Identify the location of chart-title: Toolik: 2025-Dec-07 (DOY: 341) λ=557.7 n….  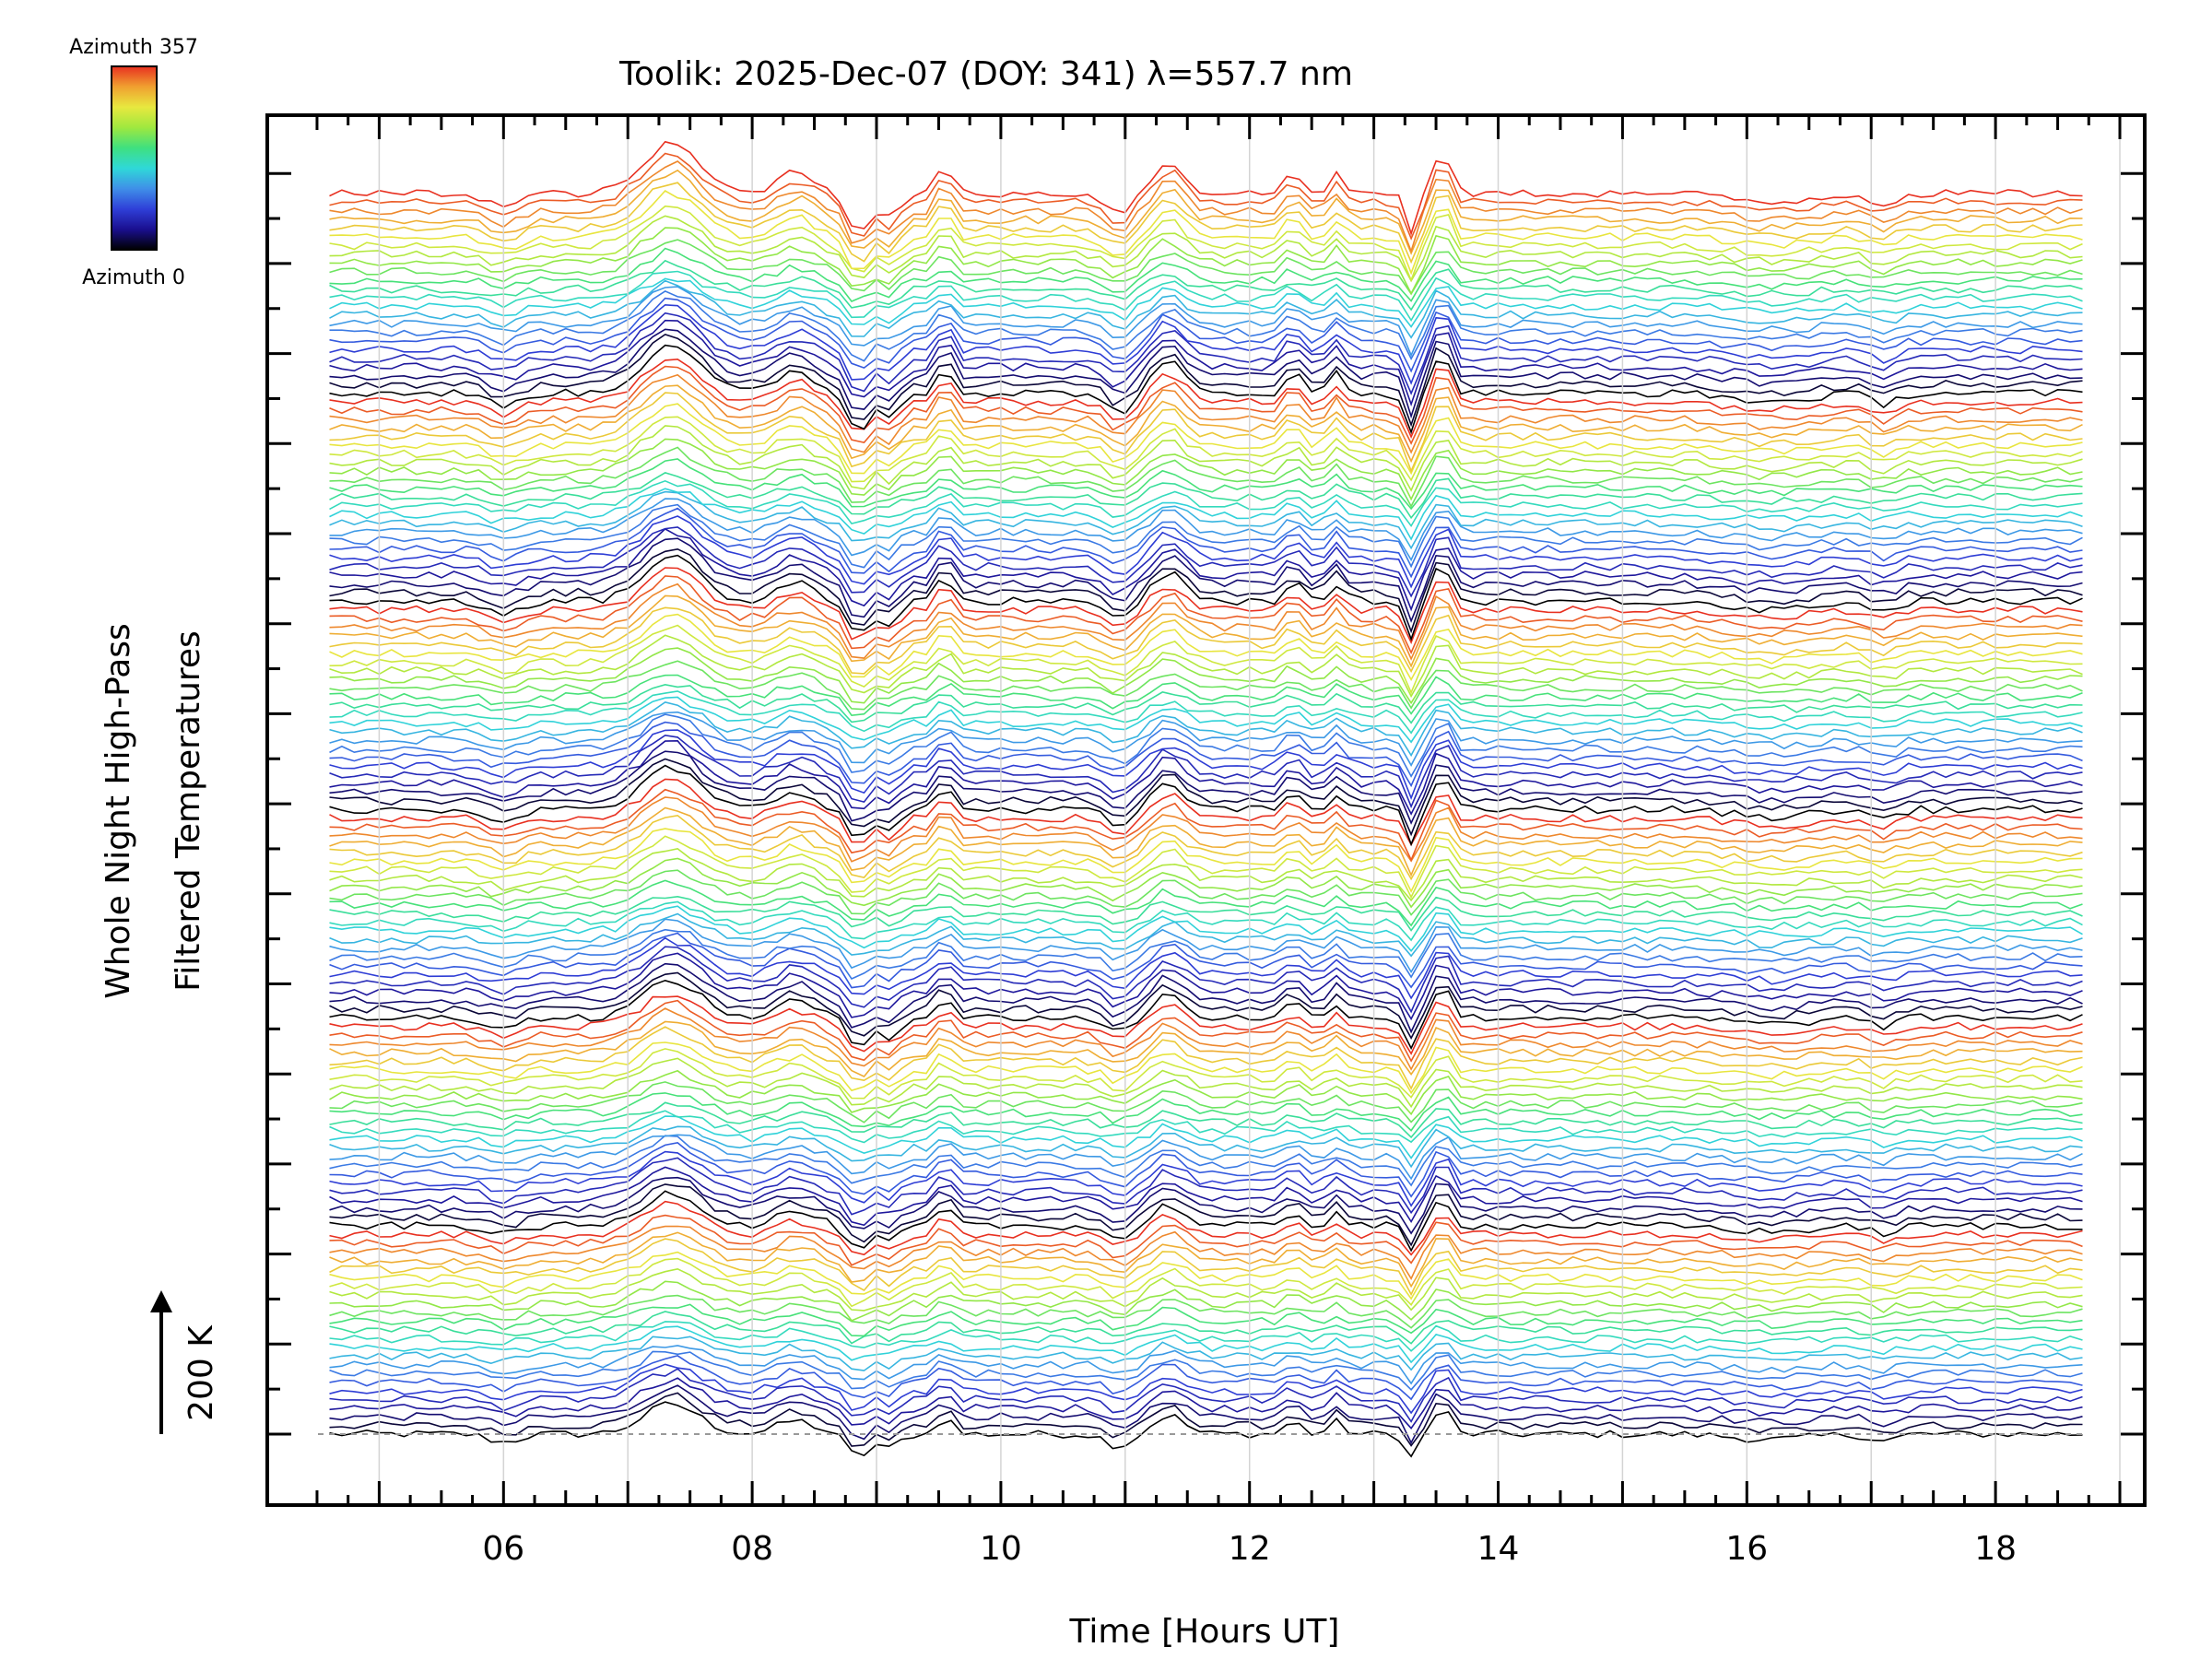
(985, 74).